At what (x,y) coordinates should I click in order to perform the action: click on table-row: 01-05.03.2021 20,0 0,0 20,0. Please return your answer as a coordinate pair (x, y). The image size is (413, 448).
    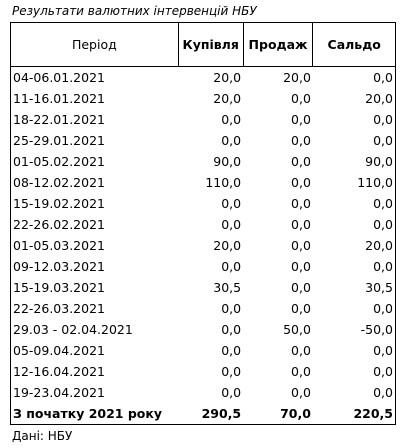
    Looking at the image, I should click on (203, 245).